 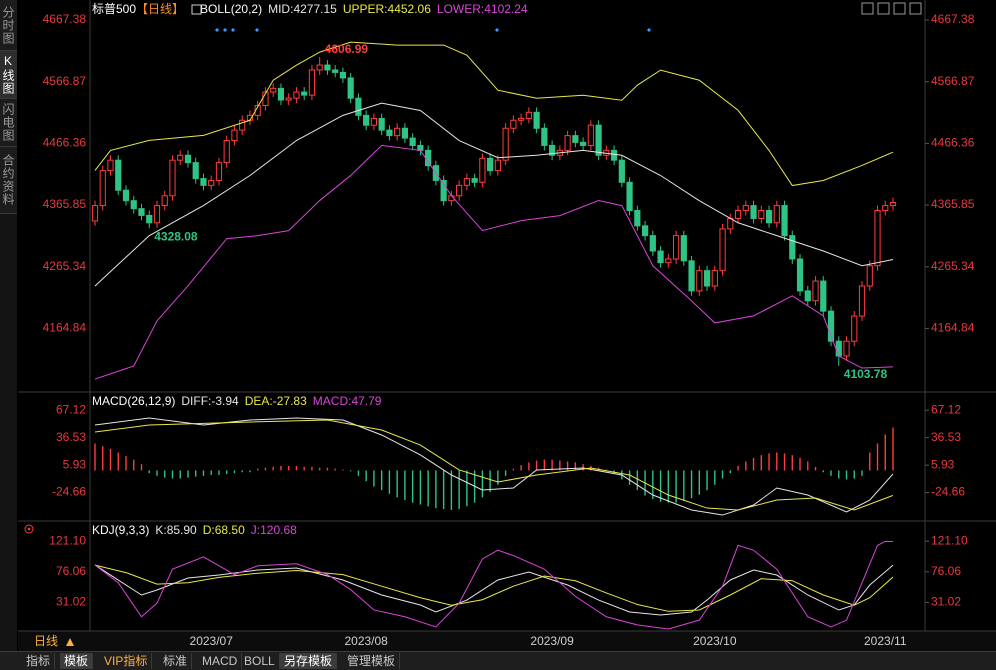 What do you see at coordinates (70, 642) in the screenshot?
I see `period-arrow` at bounding box center [70, 642].